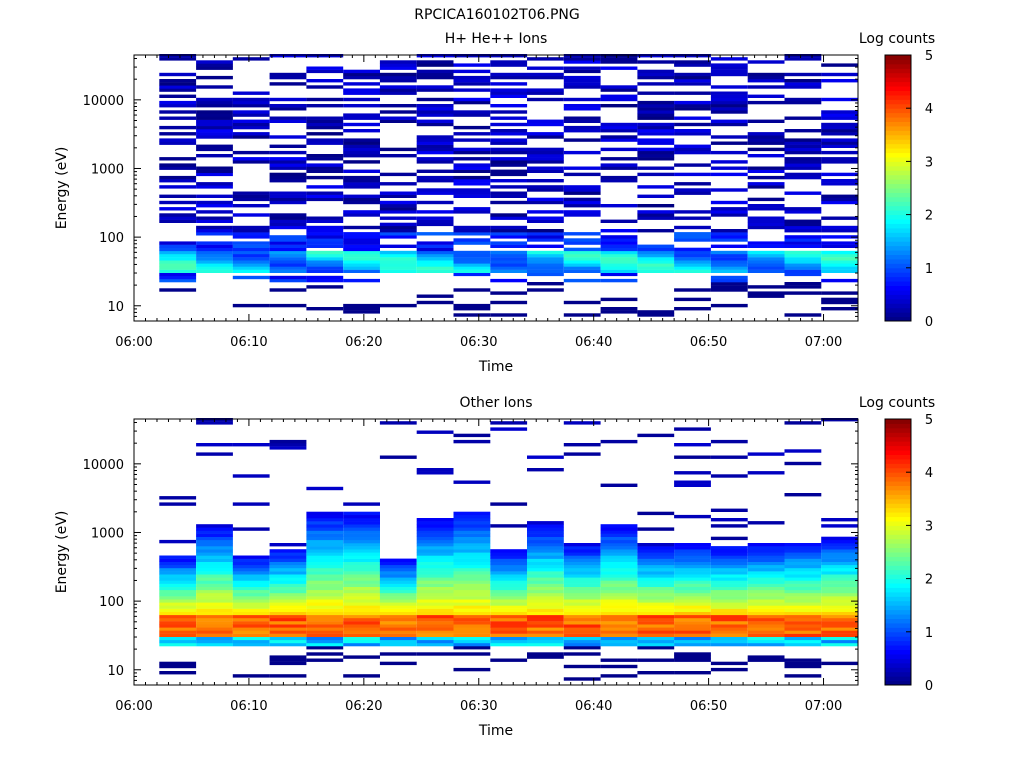 This screenshot has height=768, width=1024. What do you see at coordinates (103, 465) in the screenshot?
I see `y-tick-label: 10000` at bounding box center [103, 465].